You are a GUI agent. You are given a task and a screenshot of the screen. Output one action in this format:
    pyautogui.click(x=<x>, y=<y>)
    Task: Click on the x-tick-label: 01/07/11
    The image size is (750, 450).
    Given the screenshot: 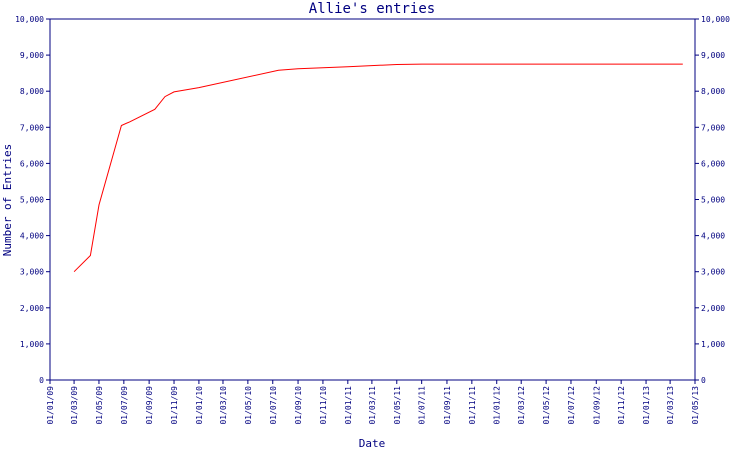 What is the action you would take?
    pyautogui.click(x=422, y=405)
    